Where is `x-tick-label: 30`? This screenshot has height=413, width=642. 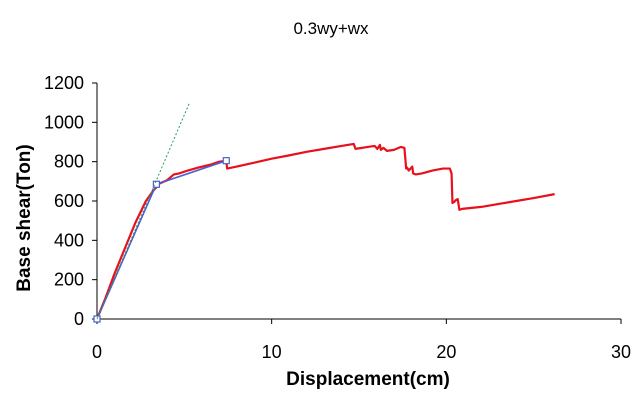
x-tick-label: 30 is located at coordinates (621, 352).